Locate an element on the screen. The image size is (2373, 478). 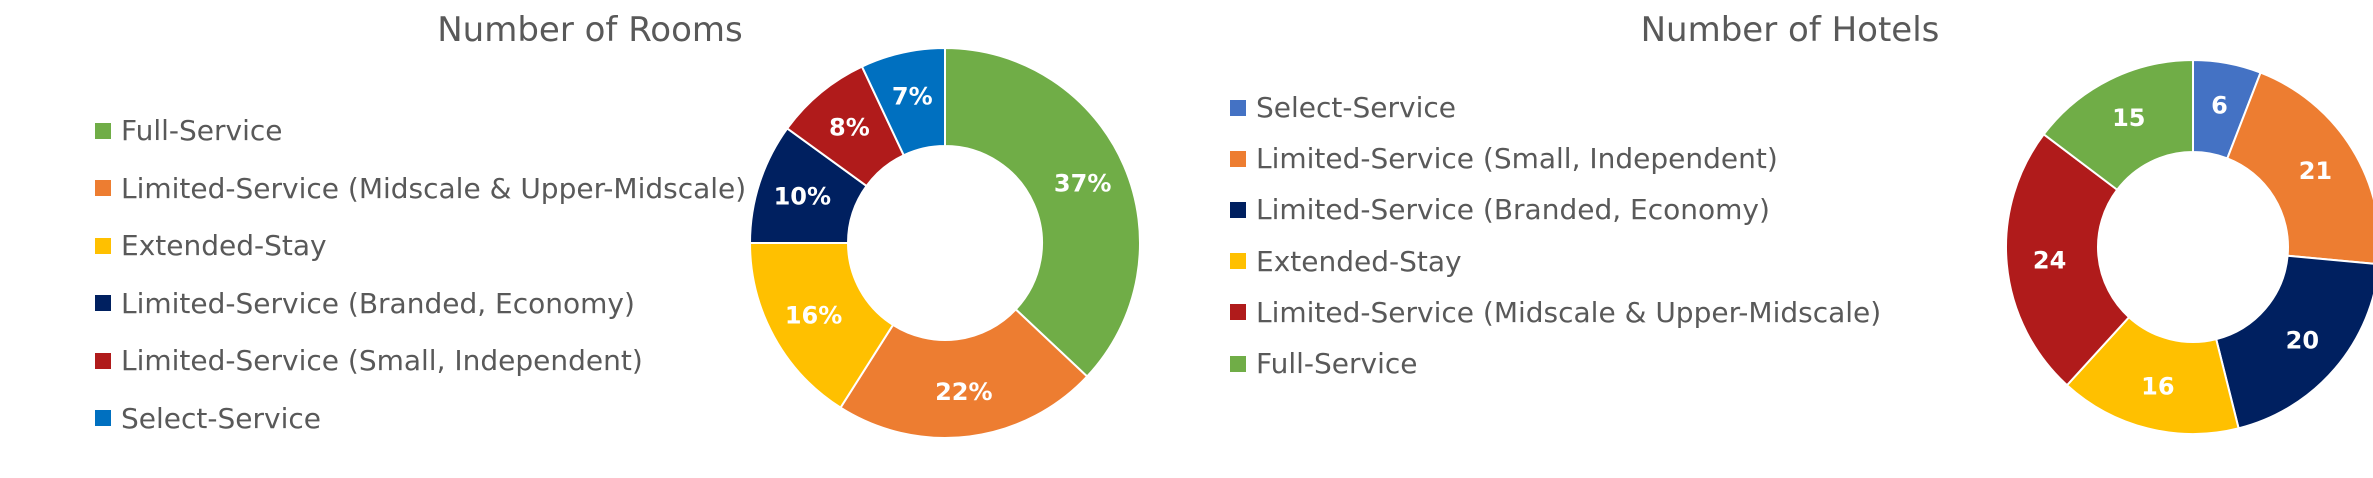
rooms-slice-data-label: 10% is located at coordinates (802, 197).